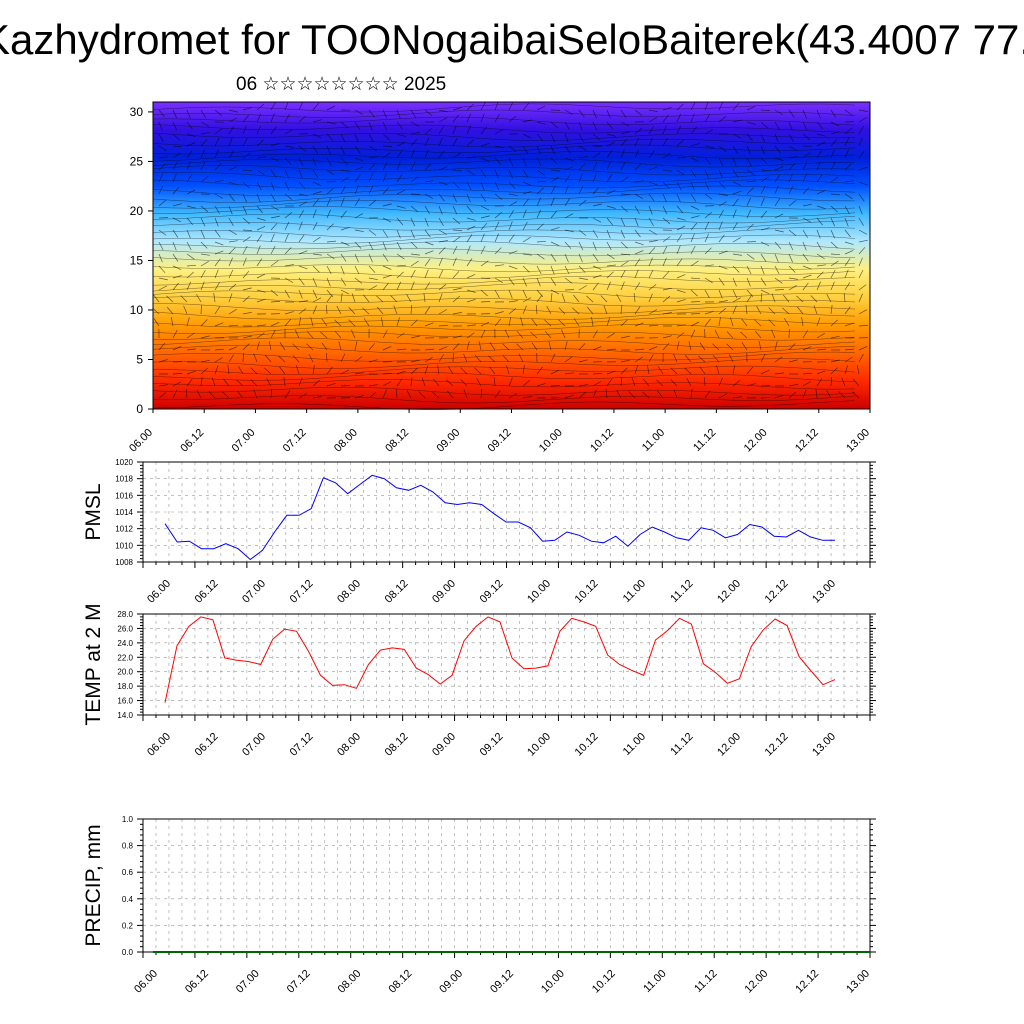 The width and height of the screenshot is (1024, 1024). What do you see at coordinates (139, 409) in the screenshot?
I see `y-tick-label: 0` at bounding box center [139, 409].